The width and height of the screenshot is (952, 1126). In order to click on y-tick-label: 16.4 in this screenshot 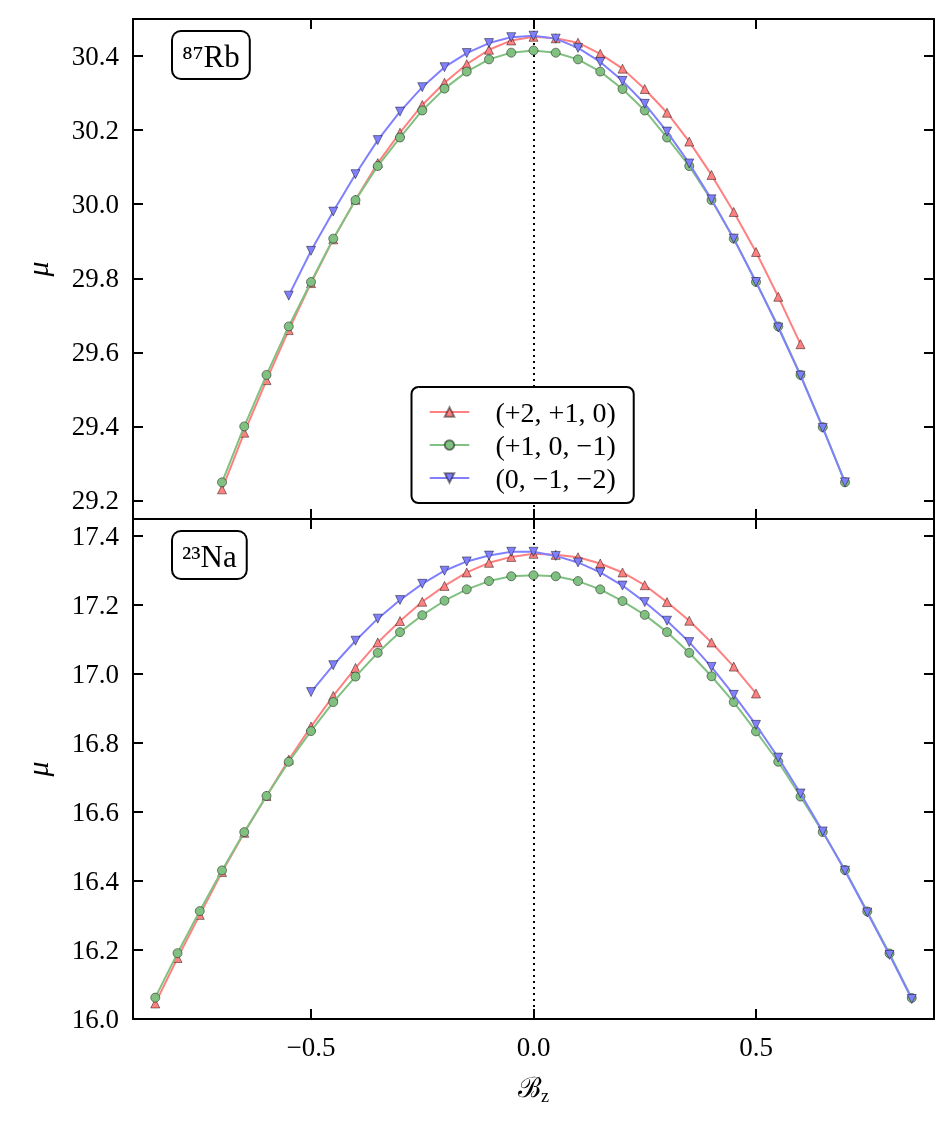, I will do `click(95, 881)`.